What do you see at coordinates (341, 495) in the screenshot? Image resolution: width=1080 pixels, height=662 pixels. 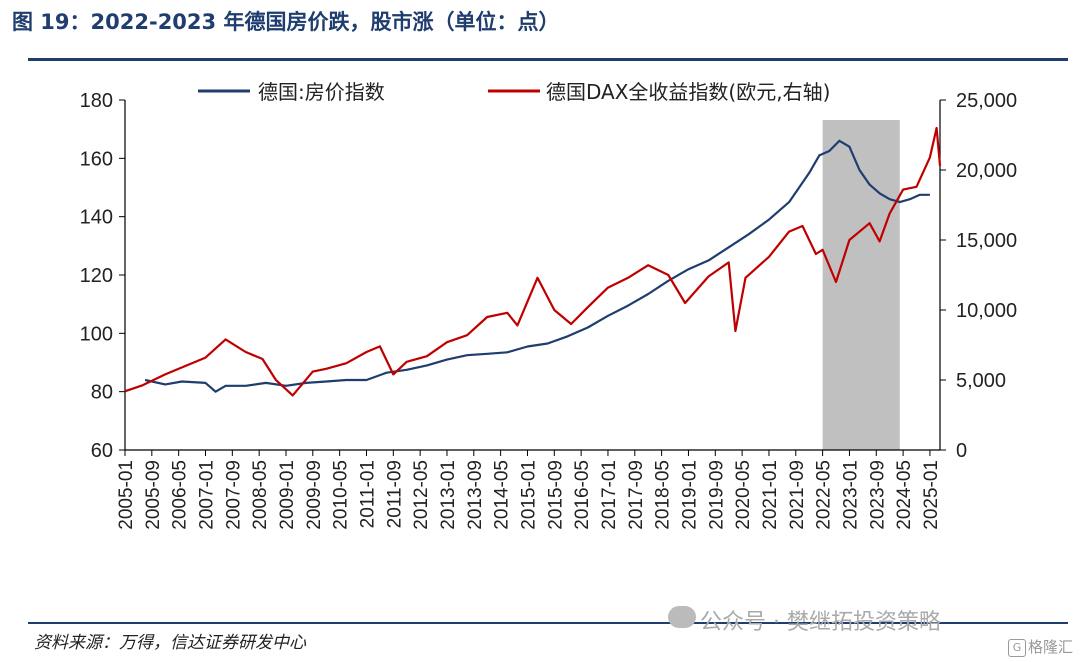 I see `x-tick-label: 2010-05` at bounding box center [341, 495].